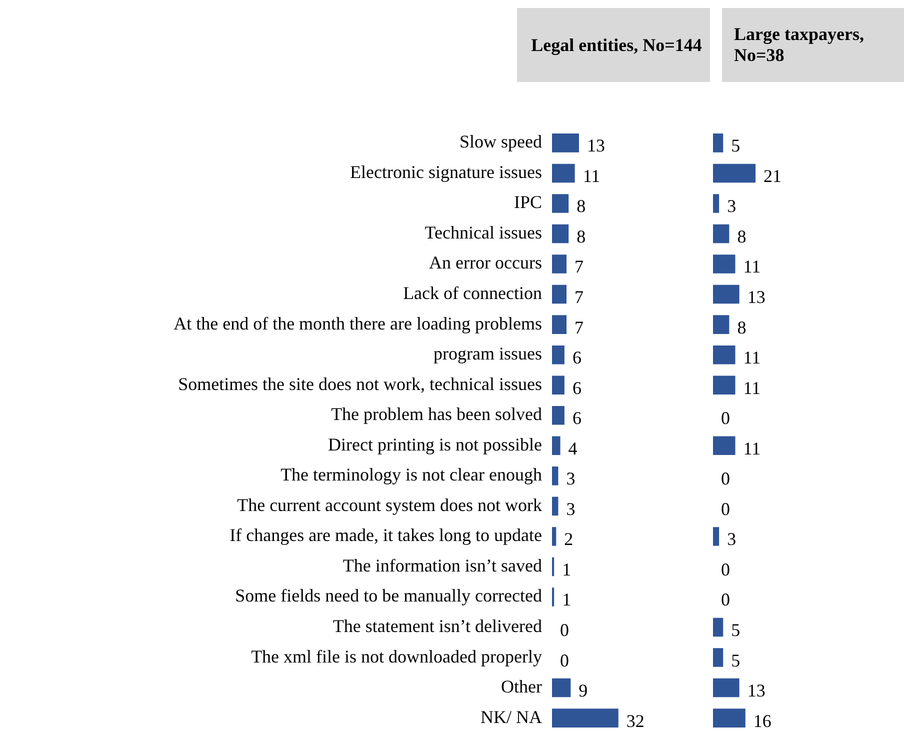 The height and width of the screenshot is (754, 904). I want to click on y-tick-label: Lack of connection, so click(472, 293).